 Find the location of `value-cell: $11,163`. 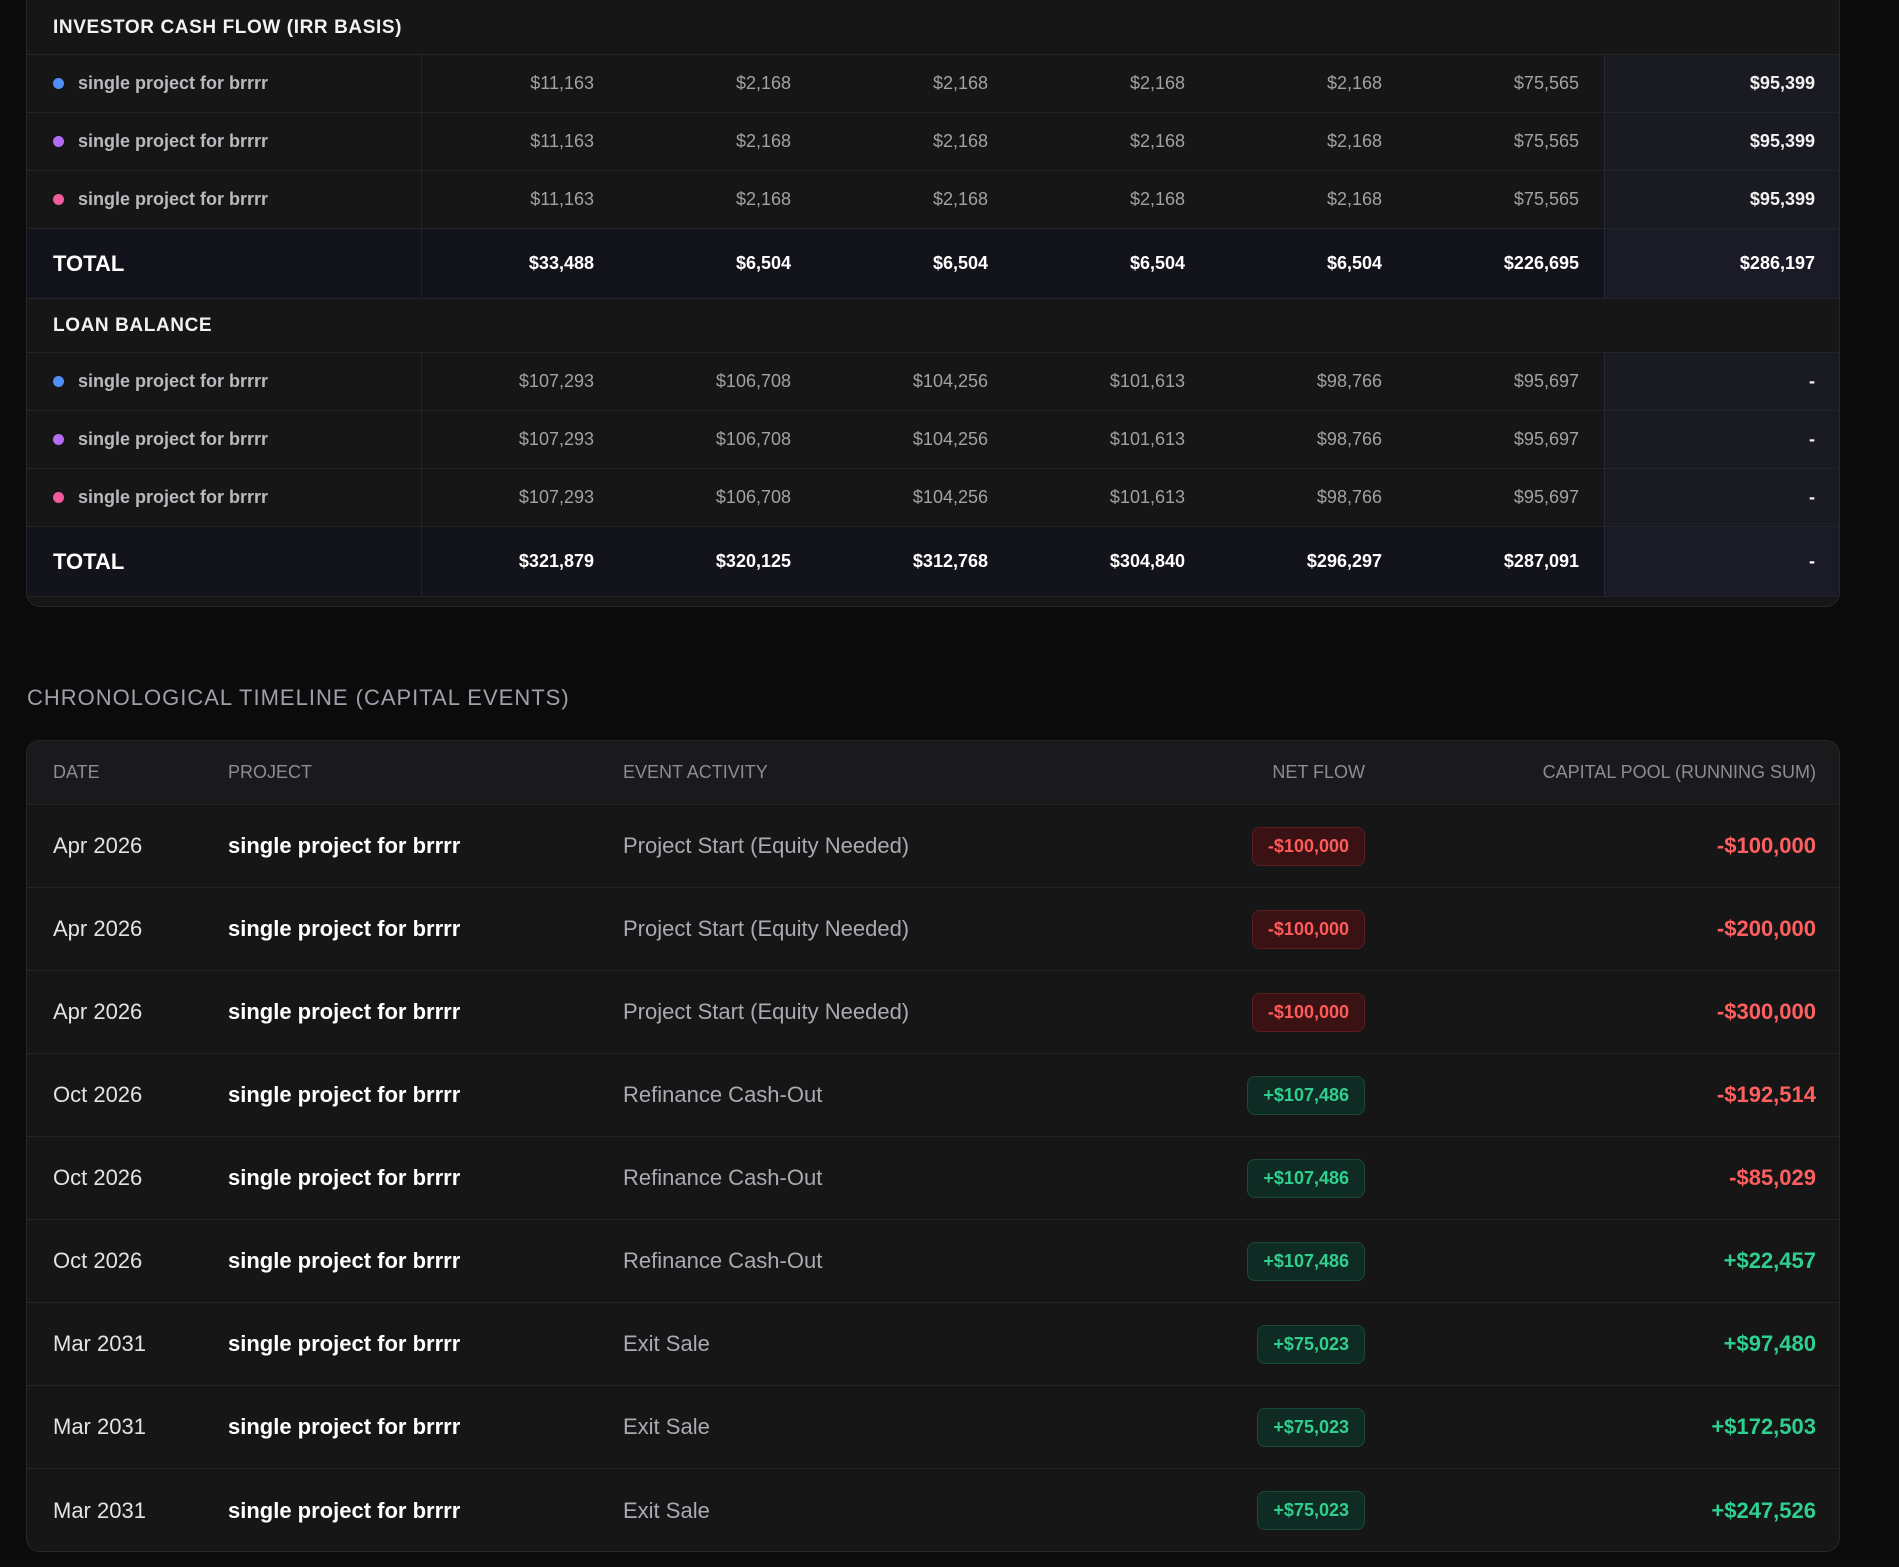

value-cell: $11,163 is located at coordinates (520, 142).